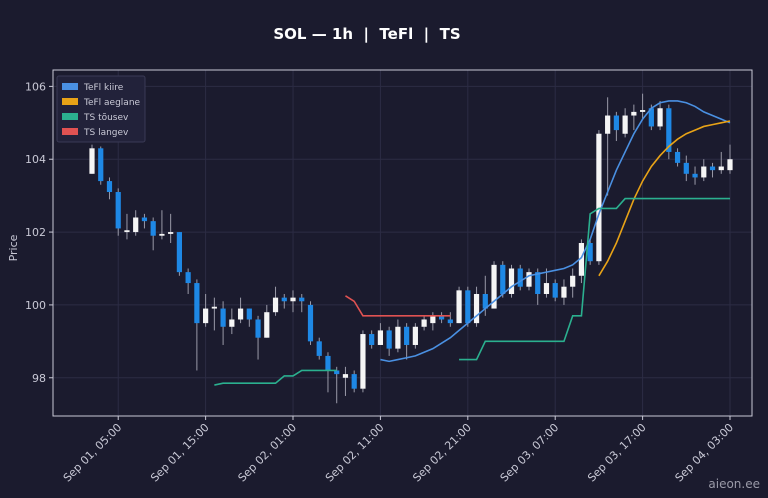 This screenshot has width=768, height=498. I want to click on y-tick-label: 100, so click(35, 305).